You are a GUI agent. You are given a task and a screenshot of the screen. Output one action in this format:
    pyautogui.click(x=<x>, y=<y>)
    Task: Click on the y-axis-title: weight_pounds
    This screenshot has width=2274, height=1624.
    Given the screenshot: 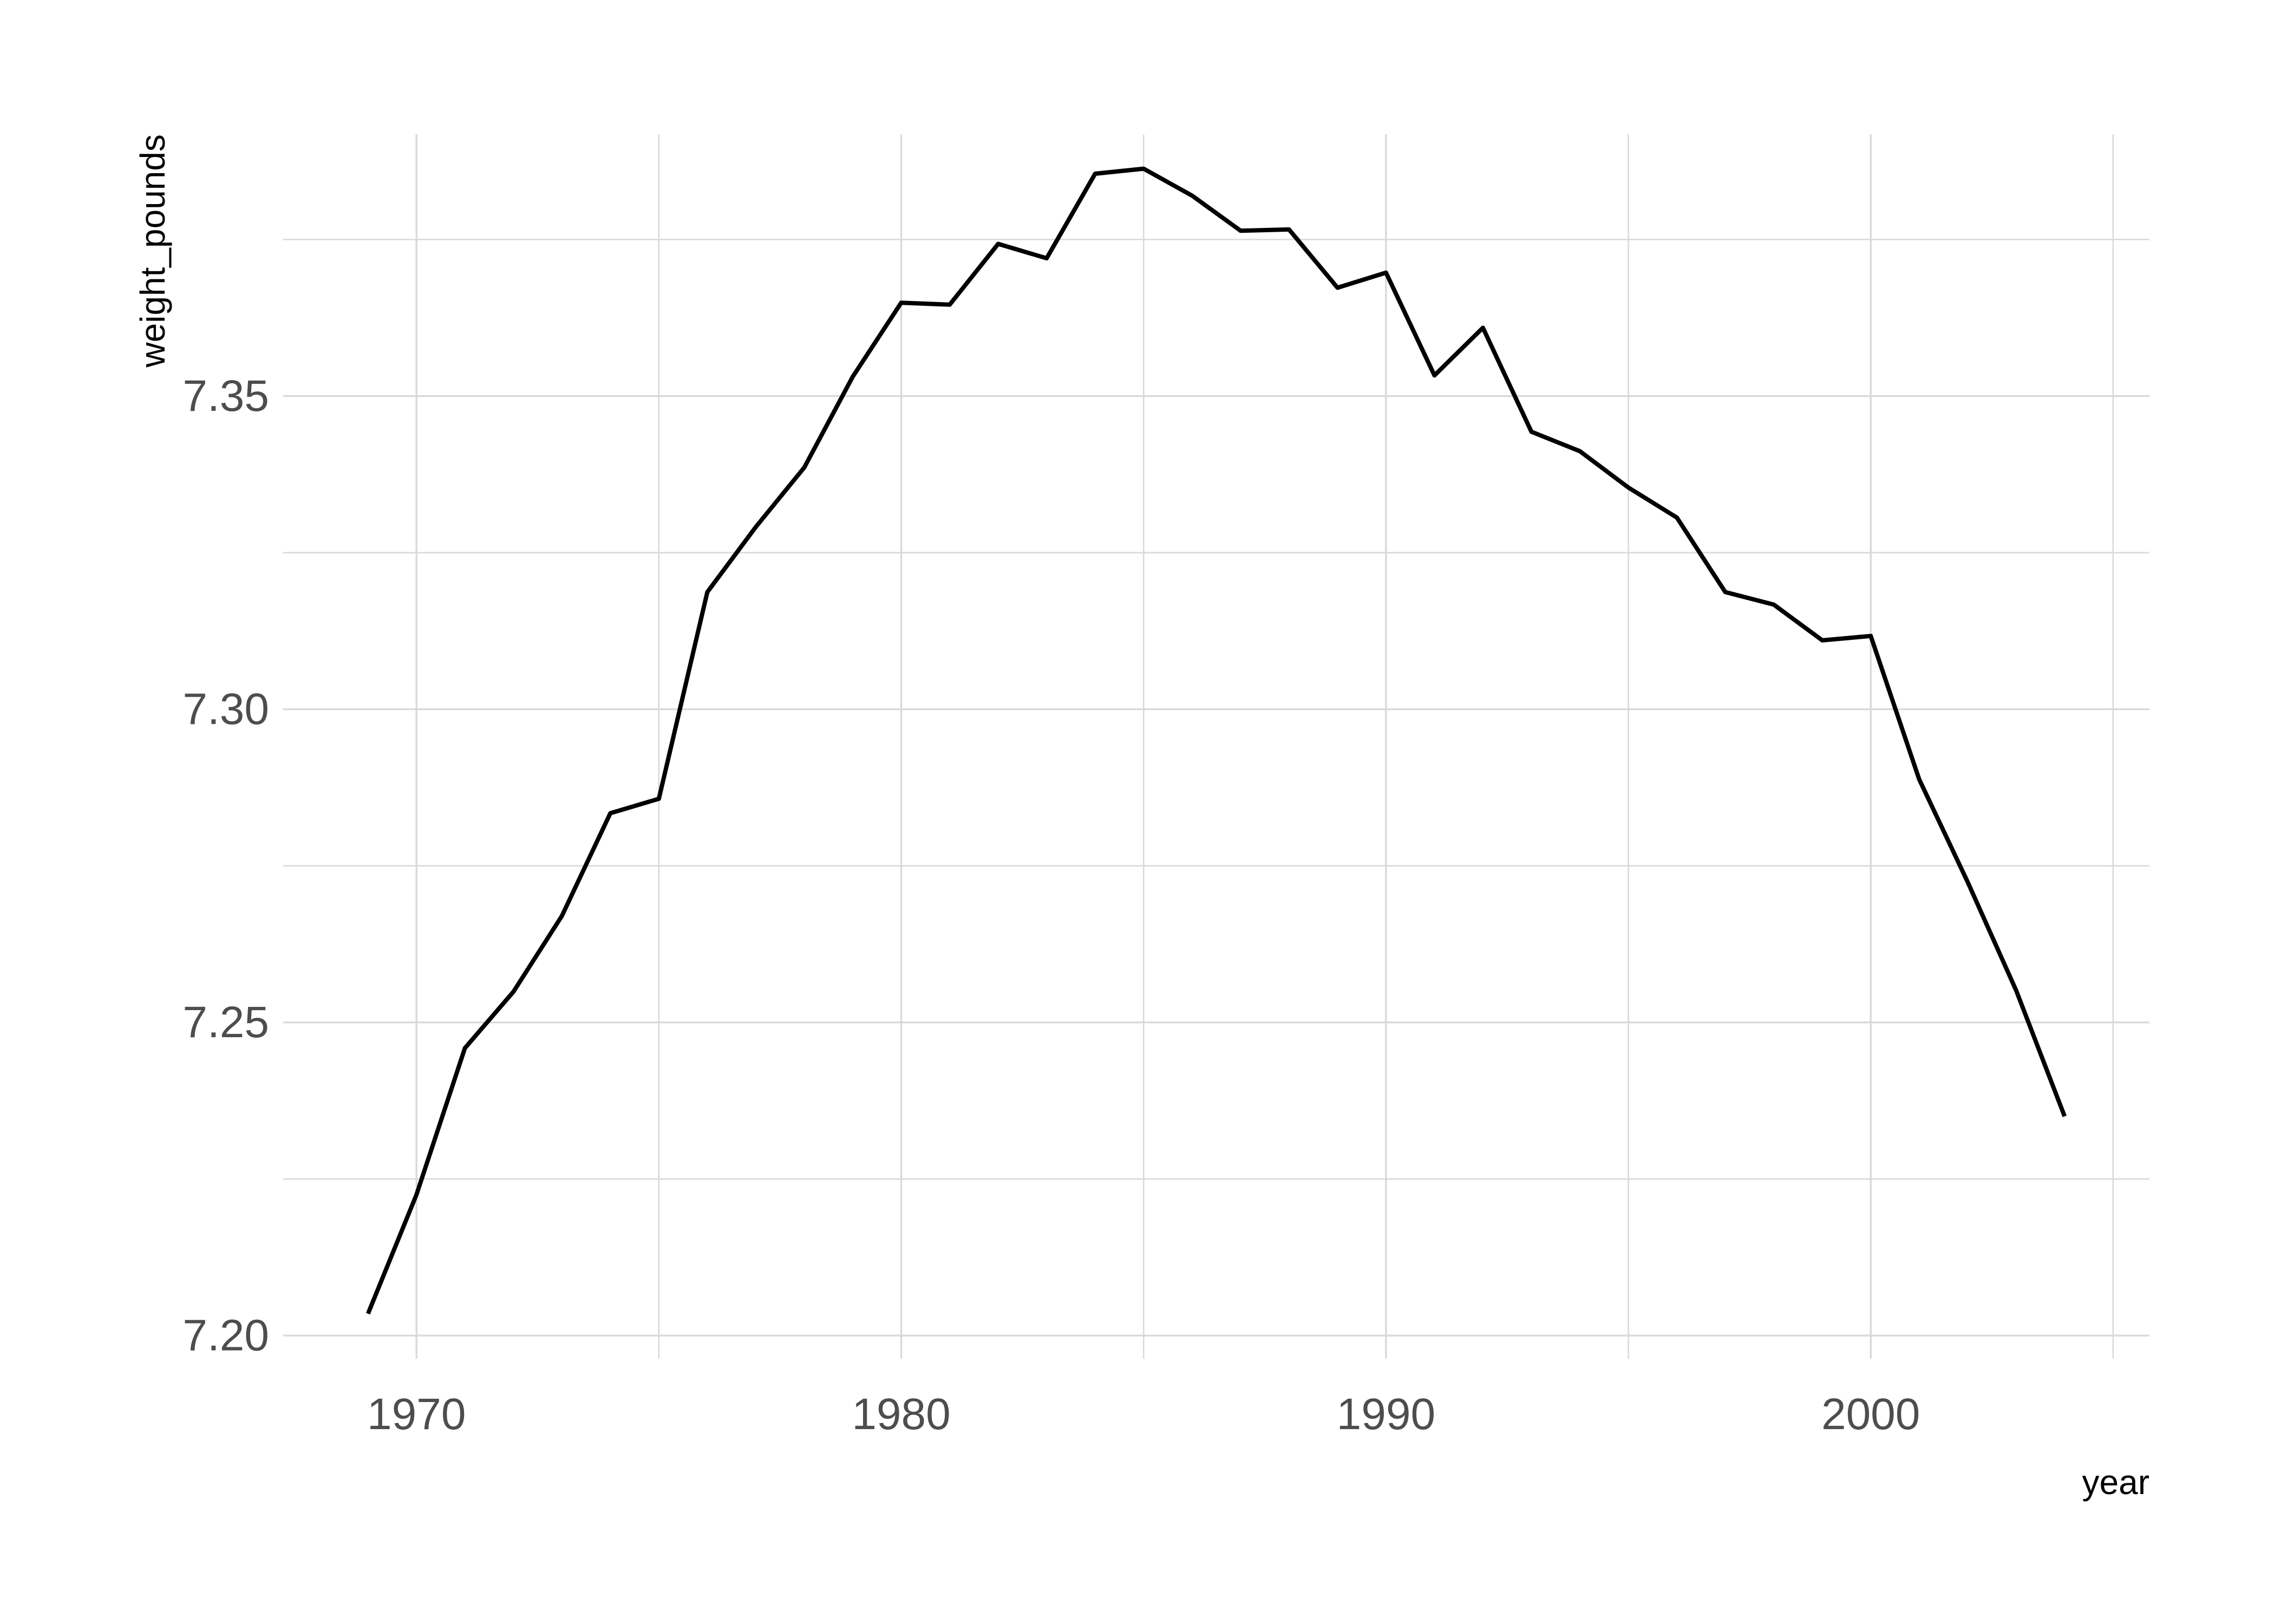 What is the action you would take?
    pyautogui.click(x=153, y=251)
    